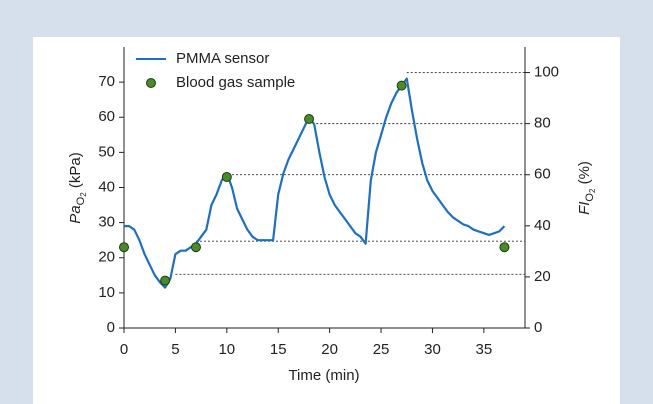 The height and width of the screenshot is (404, 653). I want to click on y2-label-unit: (%), so click(584, 175).